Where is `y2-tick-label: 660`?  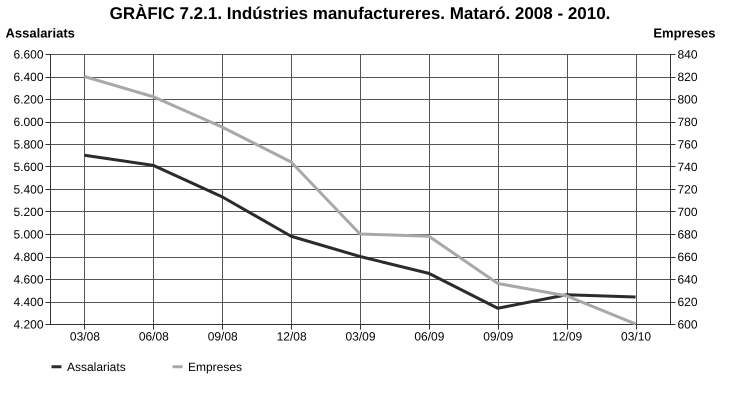
y2-tick-label: 660 is located at coordinates (688, 257).